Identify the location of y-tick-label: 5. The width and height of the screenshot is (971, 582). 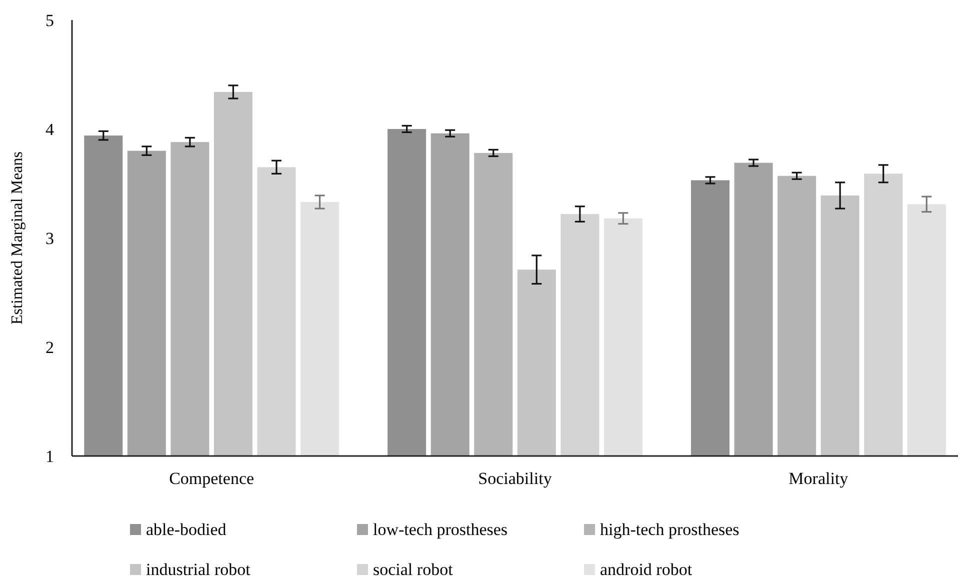
(50, 20).